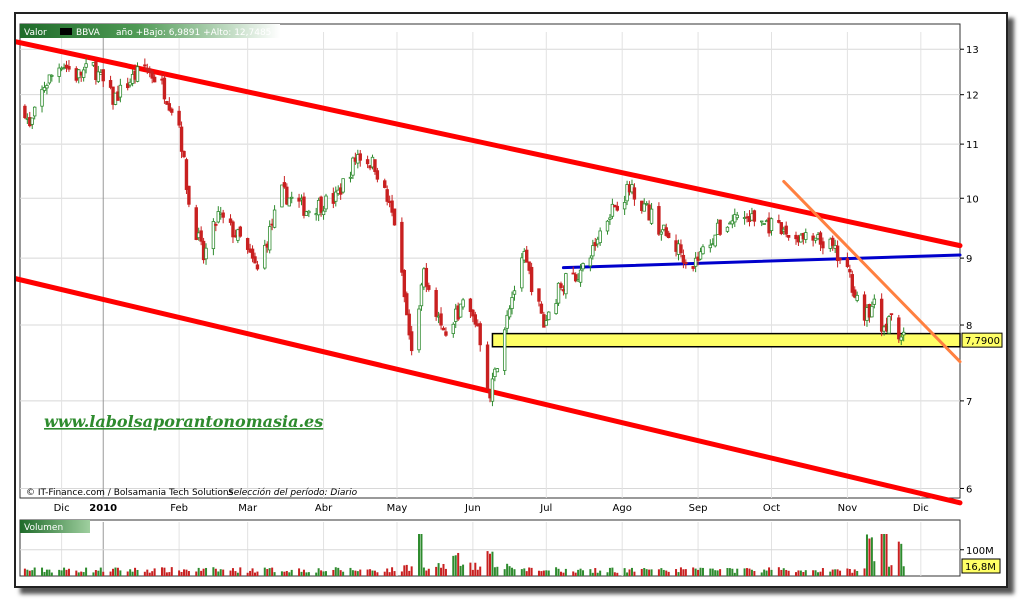 The image size is (1020, 600). Describe the element at coordinates (872, 271) in the screenshot. I see `trend-line-breakout-line` at that location.